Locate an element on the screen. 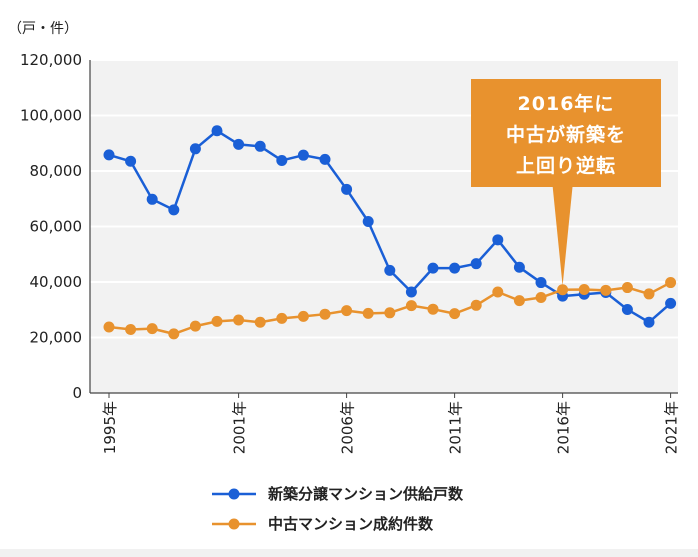 The height and width of the screenshot is (557, 698). legend-marker-new-supply is located at coordinates (234, 494).